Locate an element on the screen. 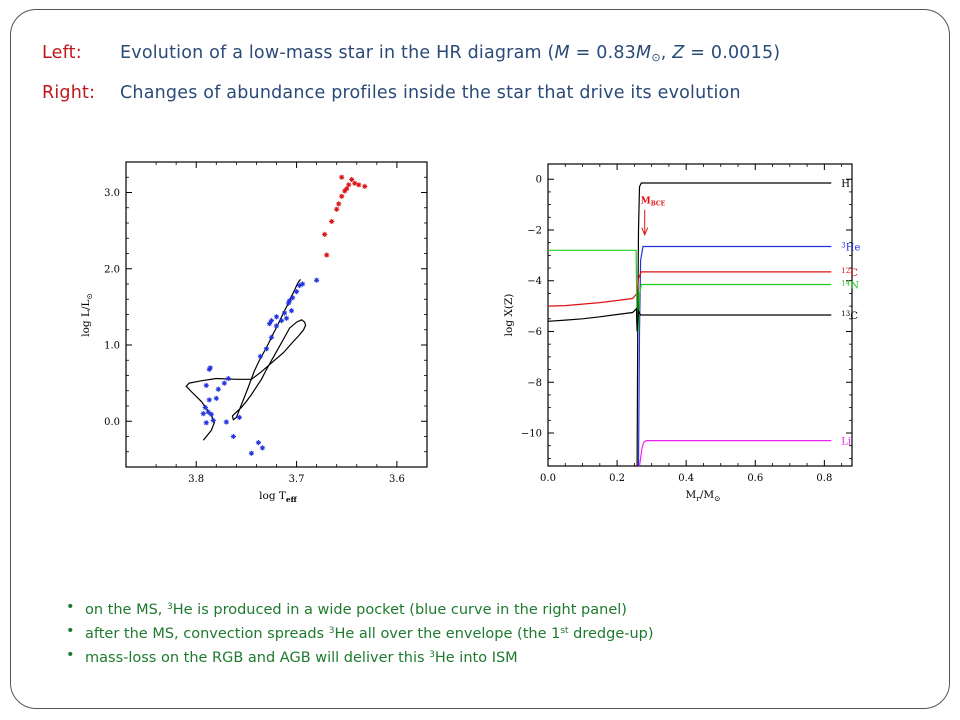 This screenshot has height=720, width=960. series-label-superscript: 13 is located at coordinates (845, 314).